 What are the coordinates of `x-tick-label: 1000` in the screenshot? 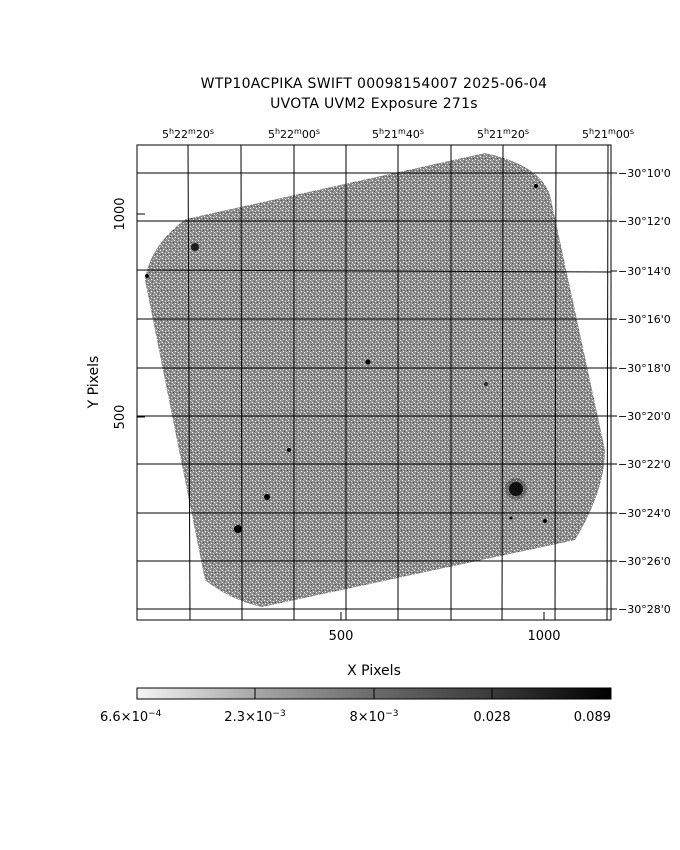 It's located at (543, 636).